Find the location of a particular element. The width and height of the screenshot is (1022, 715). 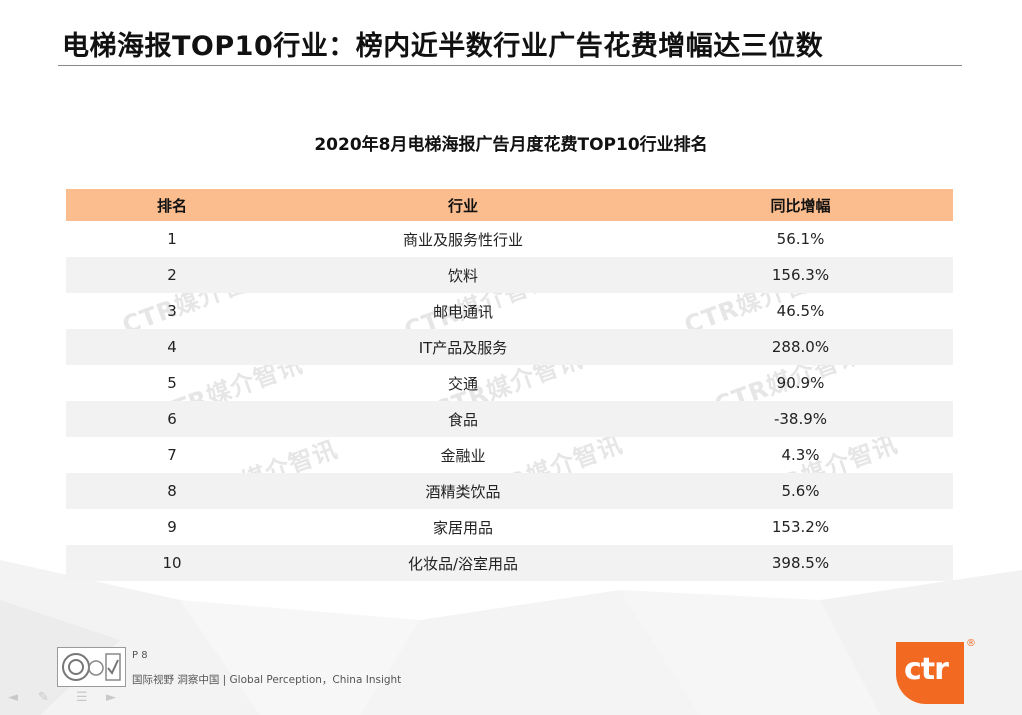

industry-cell: IT产品及服务 is located at coordinates (463, 347).